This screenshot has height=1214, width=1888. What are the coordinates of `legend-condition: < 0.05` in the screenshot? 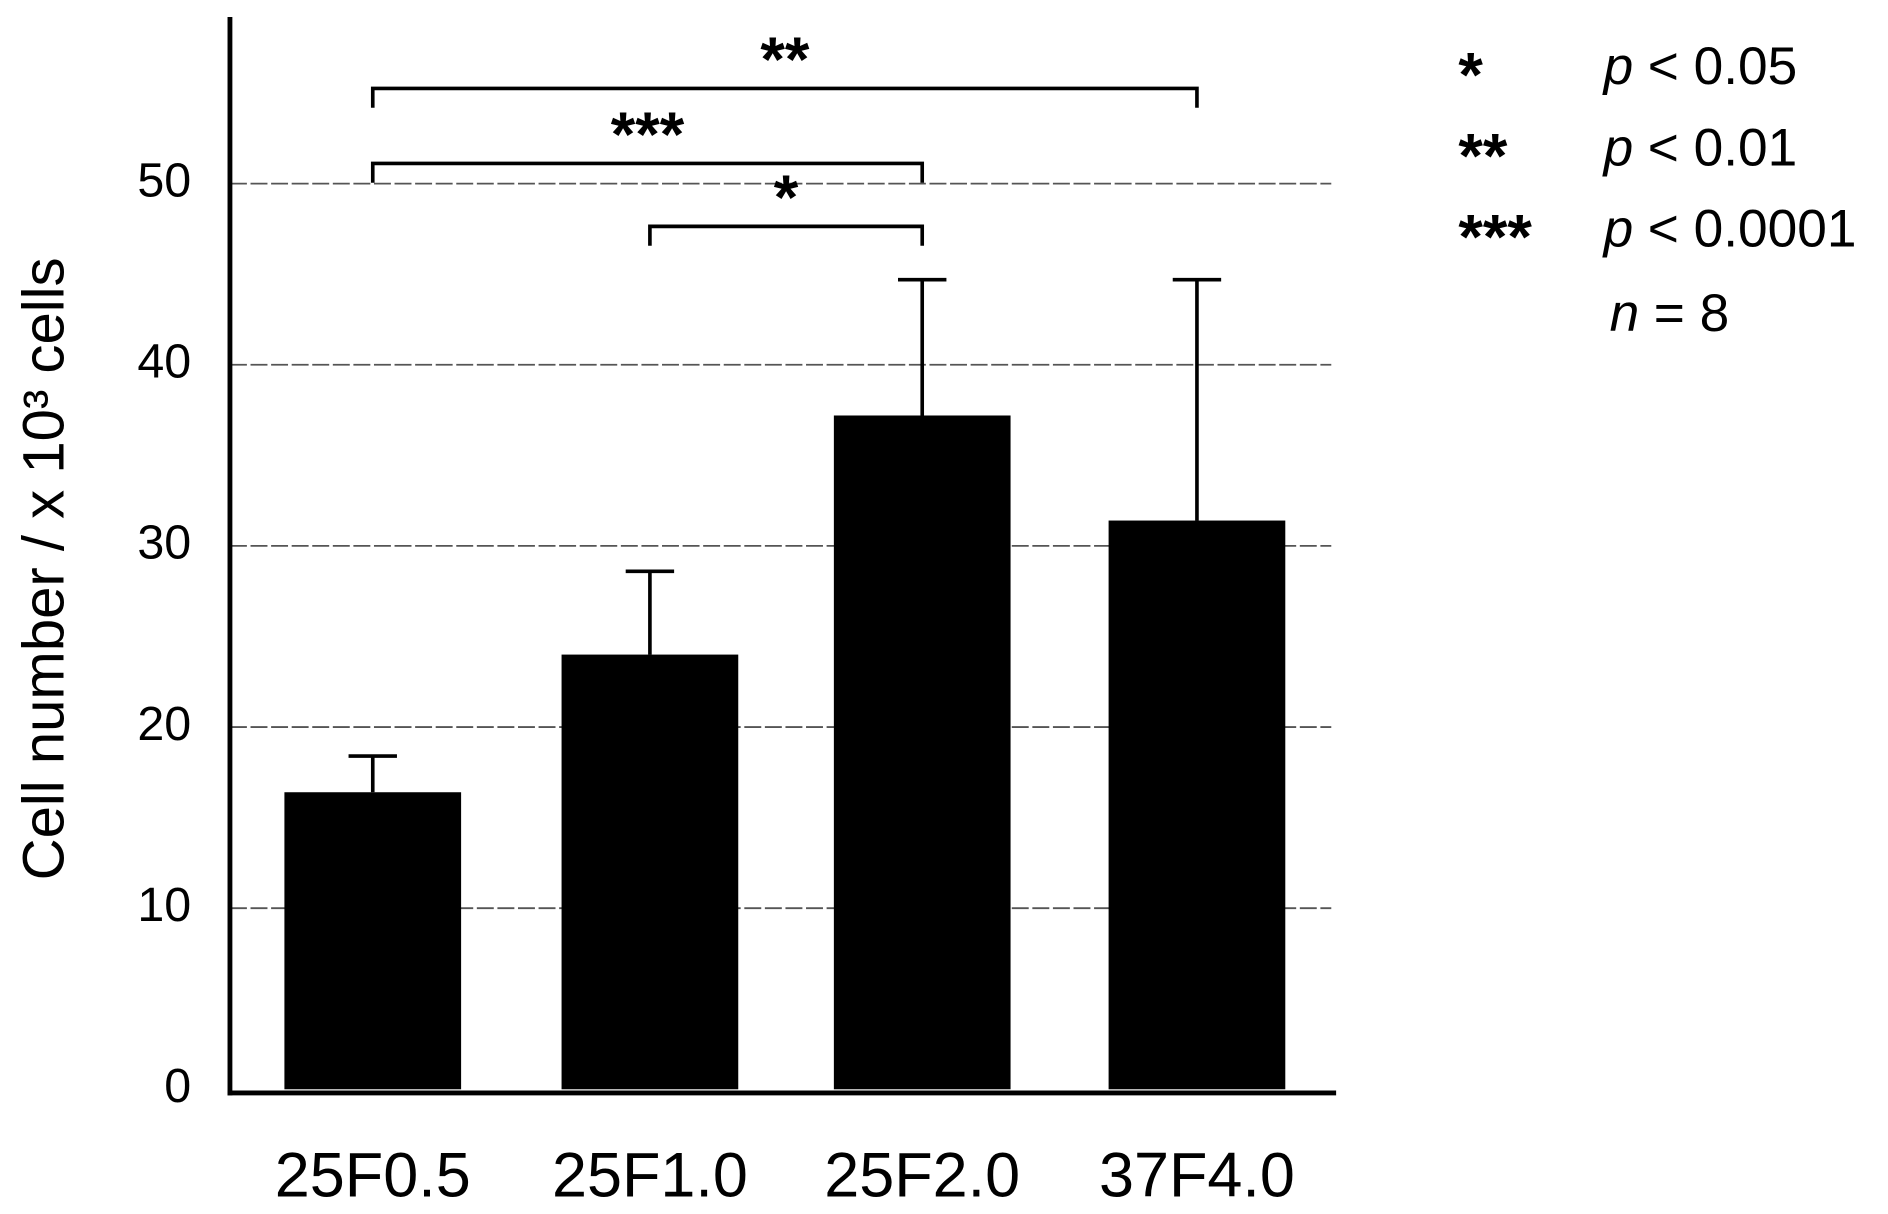 It's located at (1723, 66).